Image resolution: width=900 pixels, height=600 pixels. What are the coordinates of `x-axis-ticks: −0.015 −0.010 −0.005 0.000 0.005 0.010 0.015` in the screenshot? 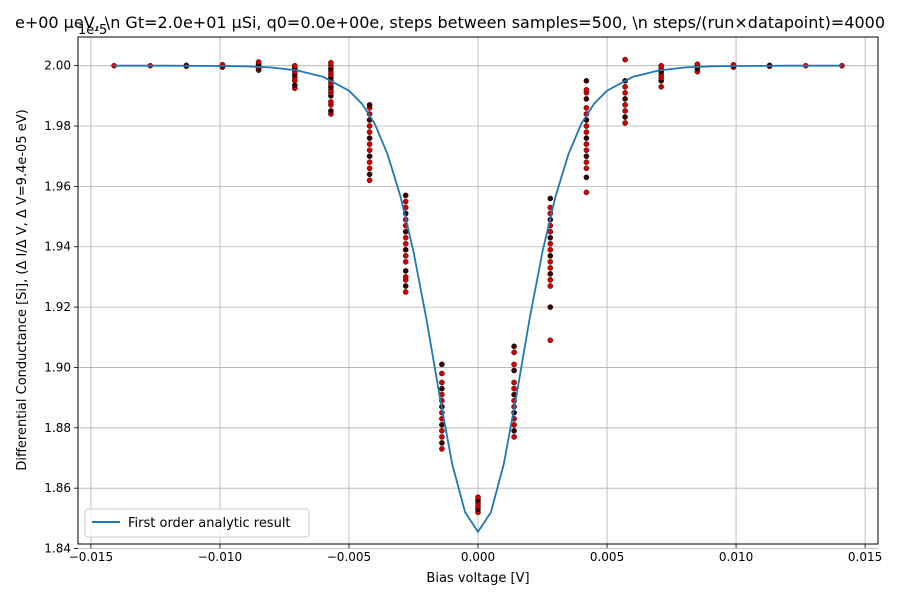 It's located at (475, 554).